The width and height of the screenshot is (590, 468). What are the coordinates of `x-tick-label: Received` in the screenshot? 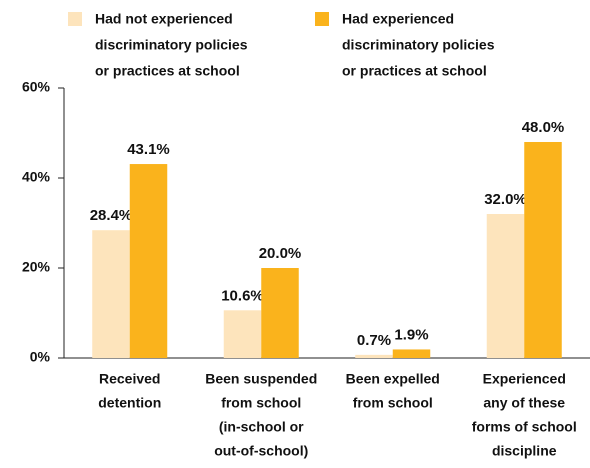 It's located at (129, 379).